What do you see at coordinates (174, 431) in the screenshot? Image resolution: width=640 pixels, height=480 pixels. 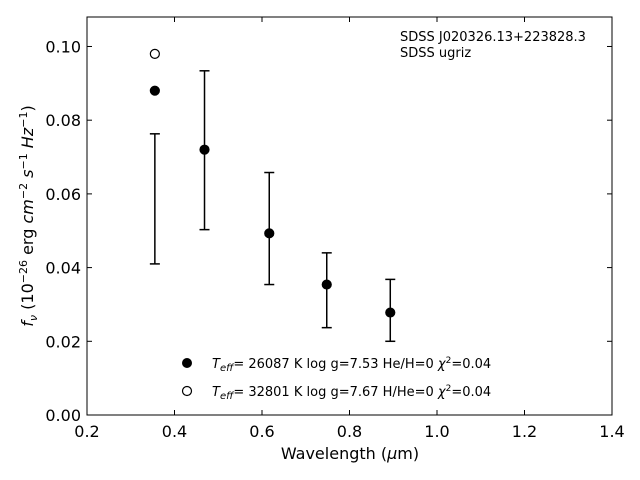 I see `x-tick-label: 0.4` at bounding box center [174, 431].